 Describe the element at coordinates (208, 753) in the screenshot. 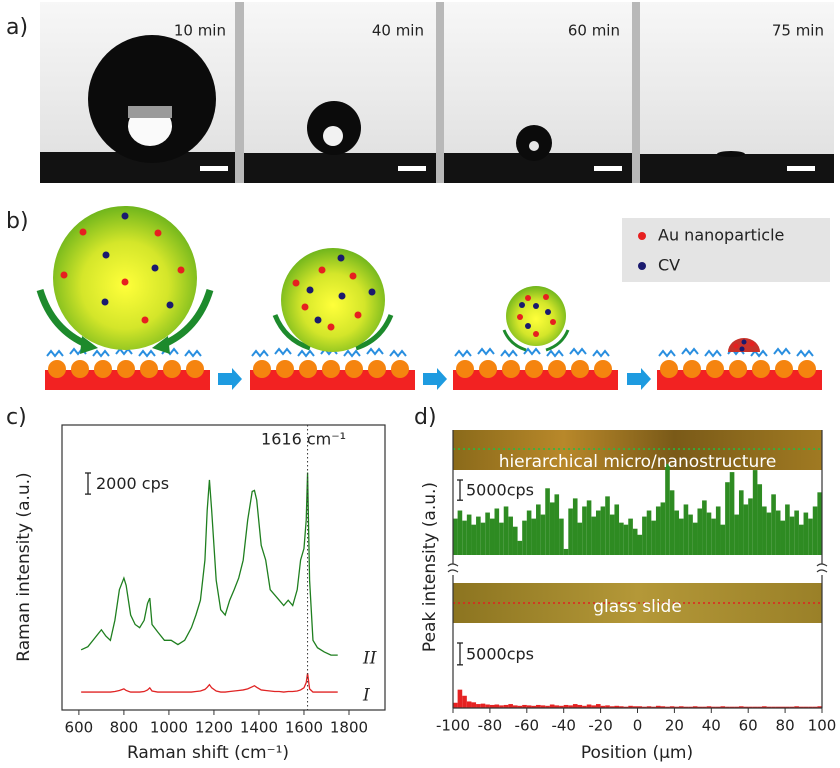

I see `x-axis-label: Raman shift (cm⁻¹)` at that location.